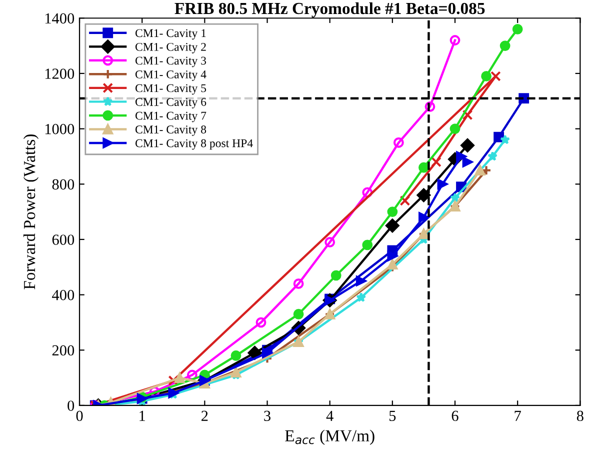  I want to click on y-tick-label: 800, so click(63, 184).